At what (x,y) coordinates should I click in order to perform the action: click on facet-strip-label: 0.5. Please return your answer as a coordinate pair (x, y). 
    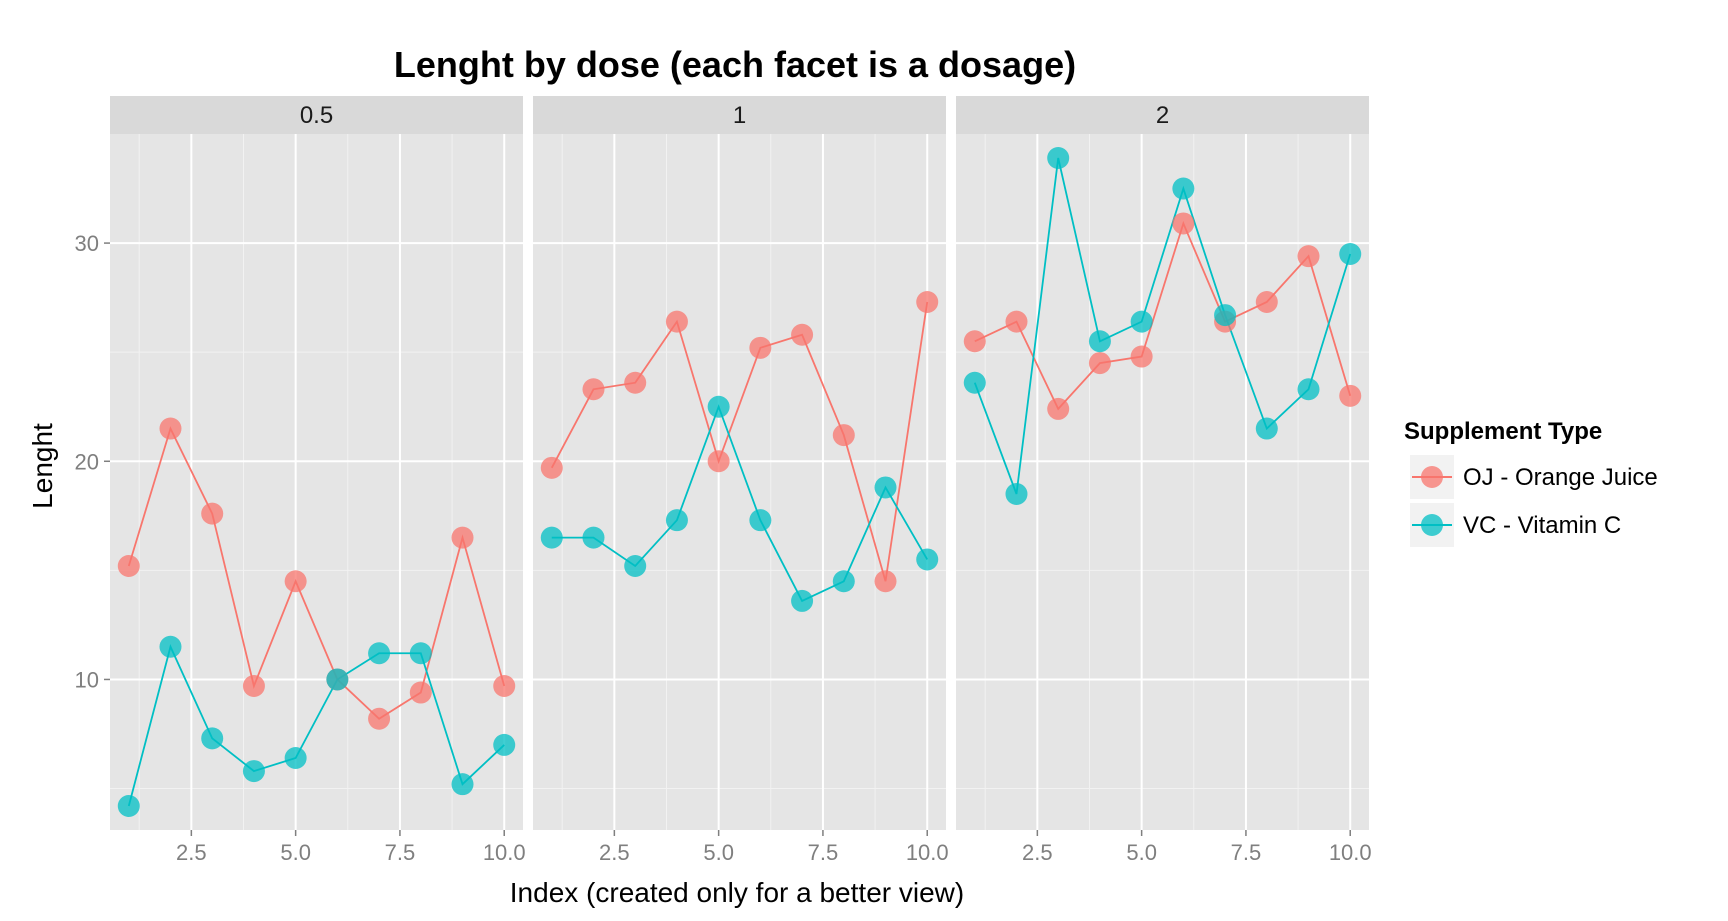
    Looking at the image, I should click on (316, 115).